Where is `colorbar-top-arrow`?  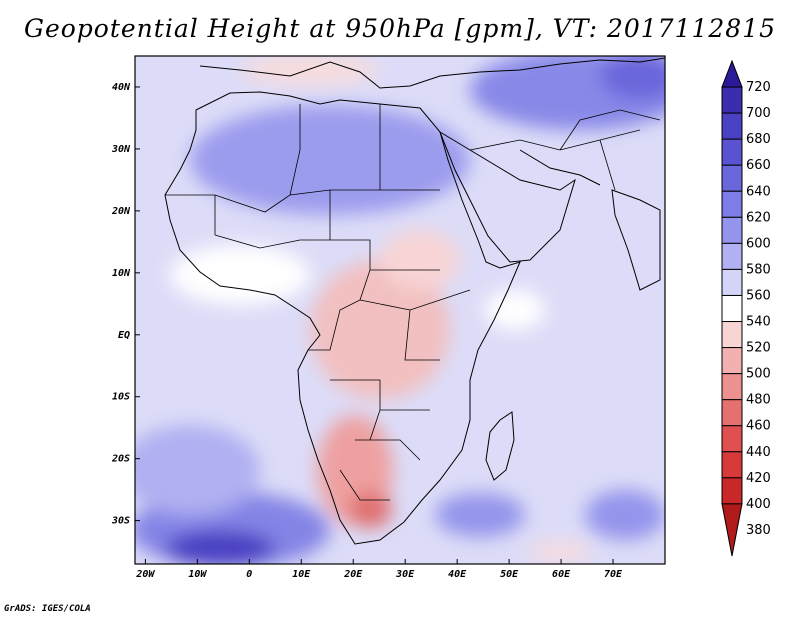
colorbar-top-arrow is located at coordinates (732, 73).